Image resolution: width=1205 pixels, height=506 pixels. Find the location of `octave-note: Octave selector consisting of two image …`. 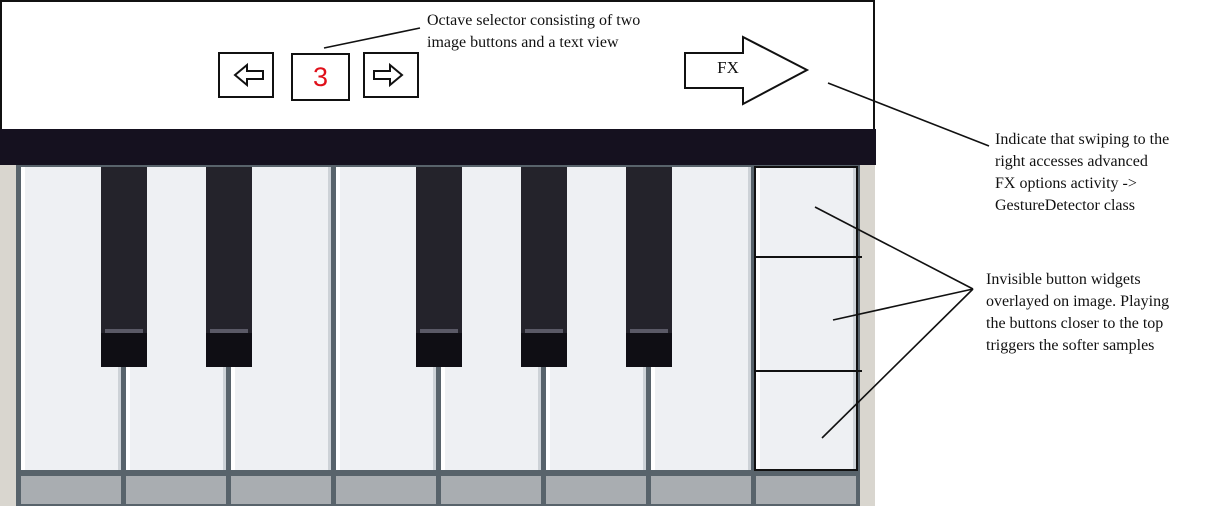

octave-note: Octave selector consisting of two image … is located at coordinates (534, 31).